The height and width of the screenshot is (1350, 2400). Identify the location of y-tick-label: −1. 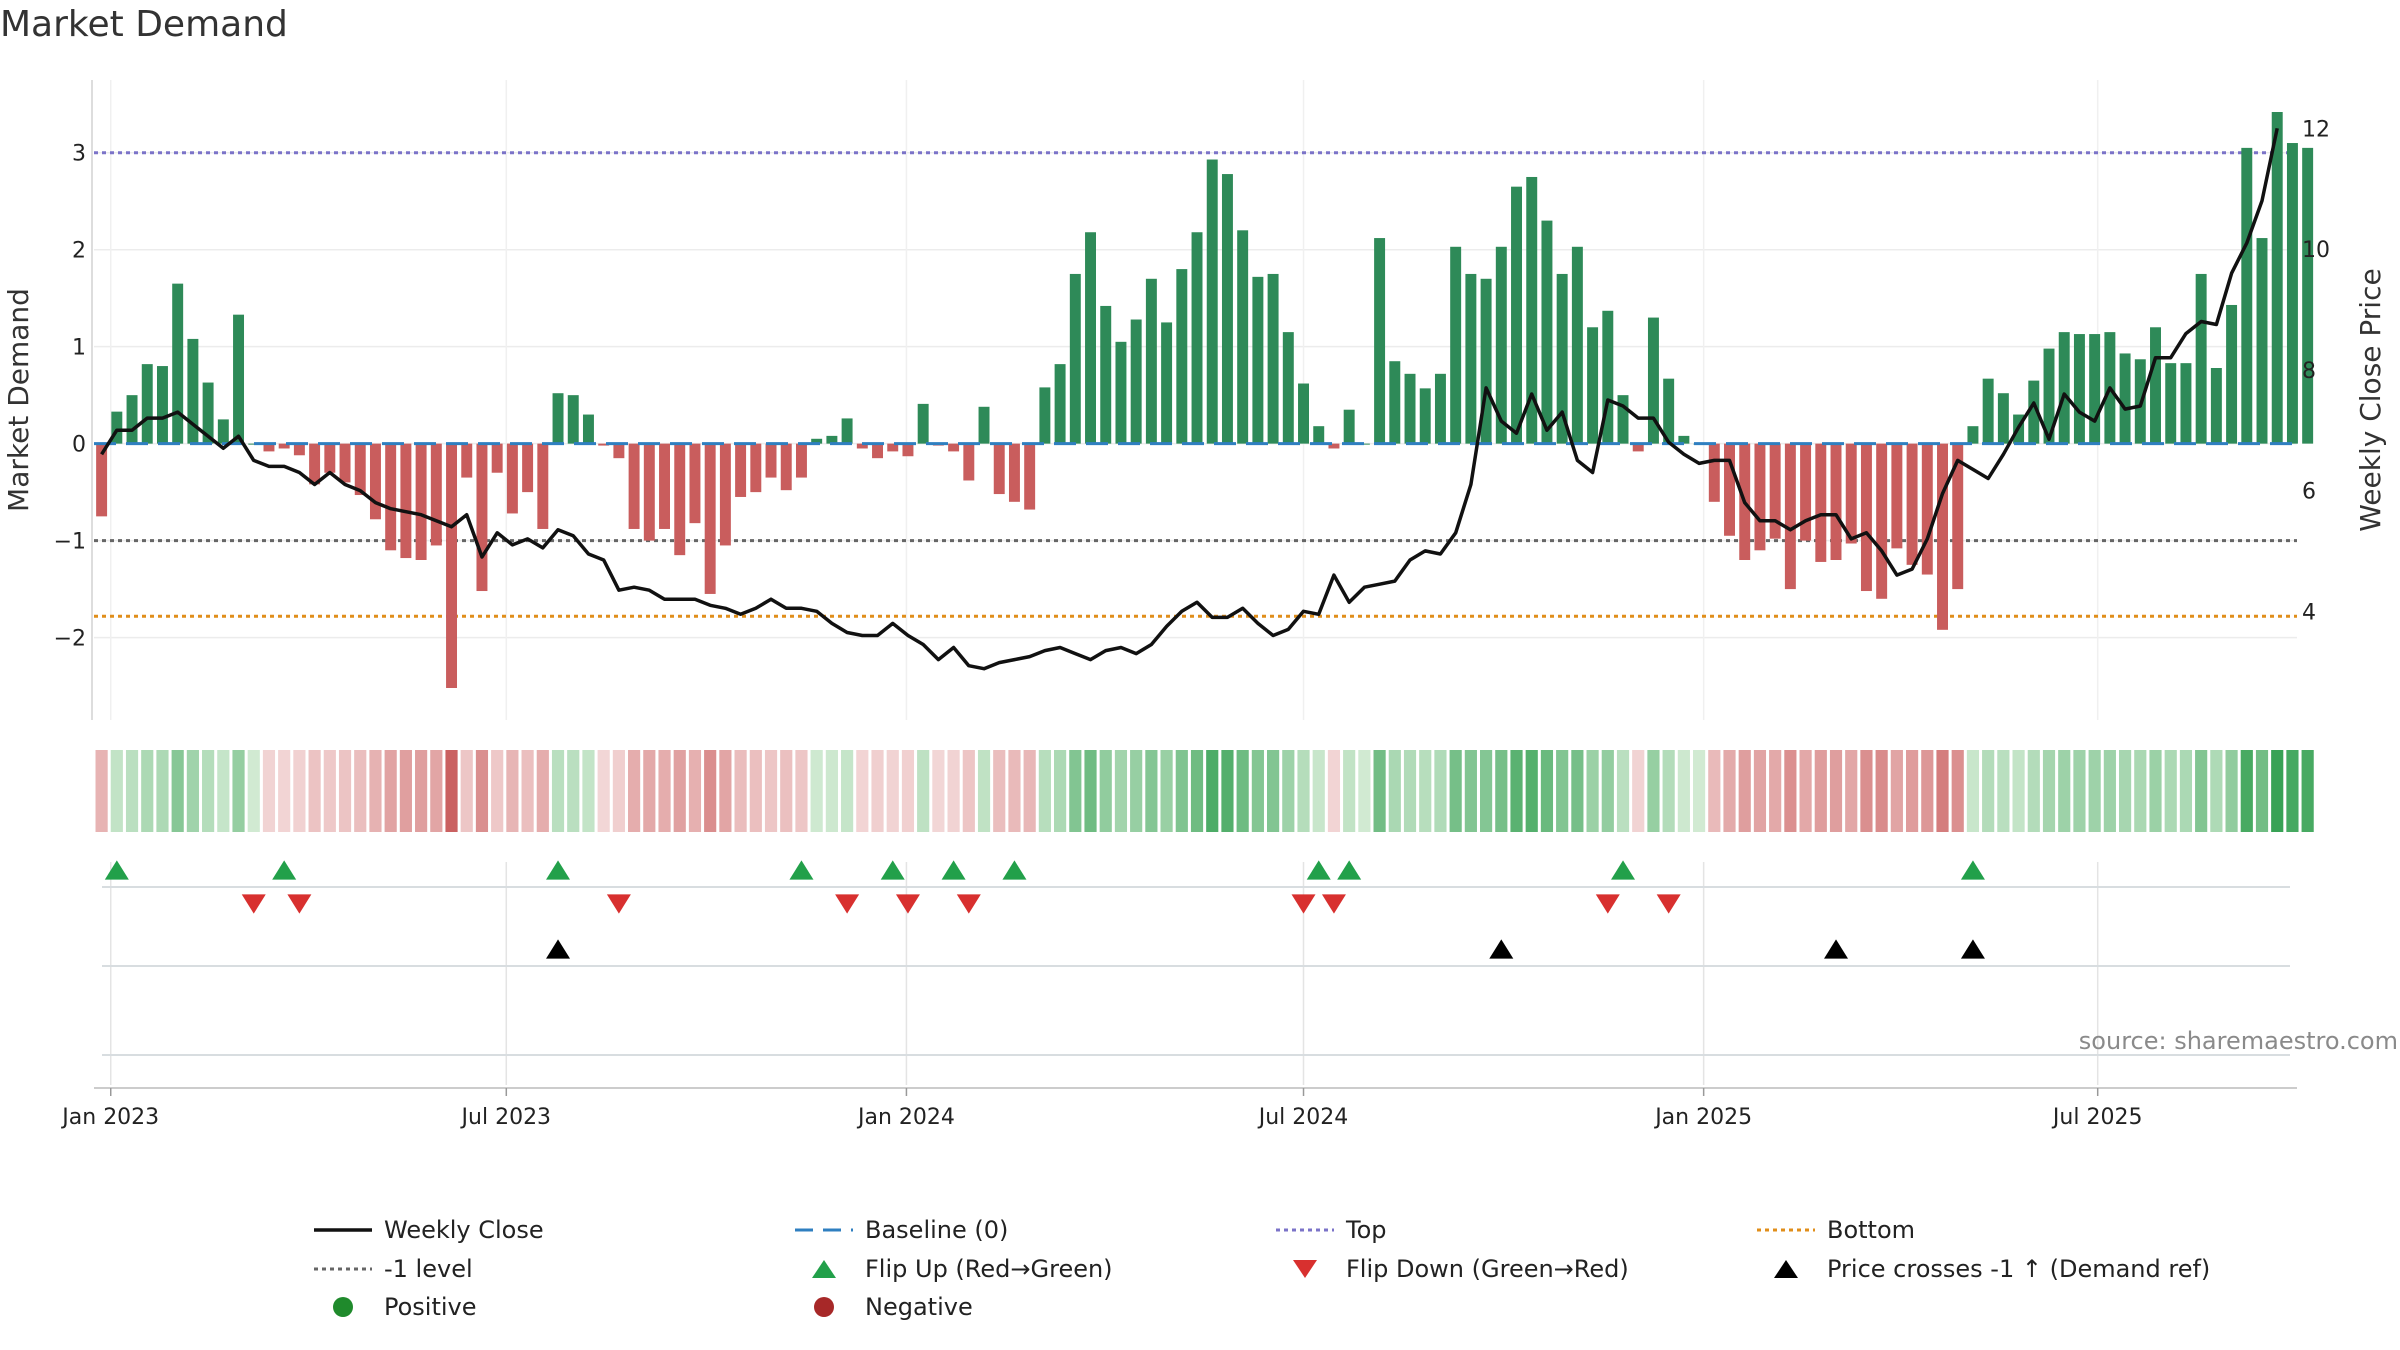
(70, 542).